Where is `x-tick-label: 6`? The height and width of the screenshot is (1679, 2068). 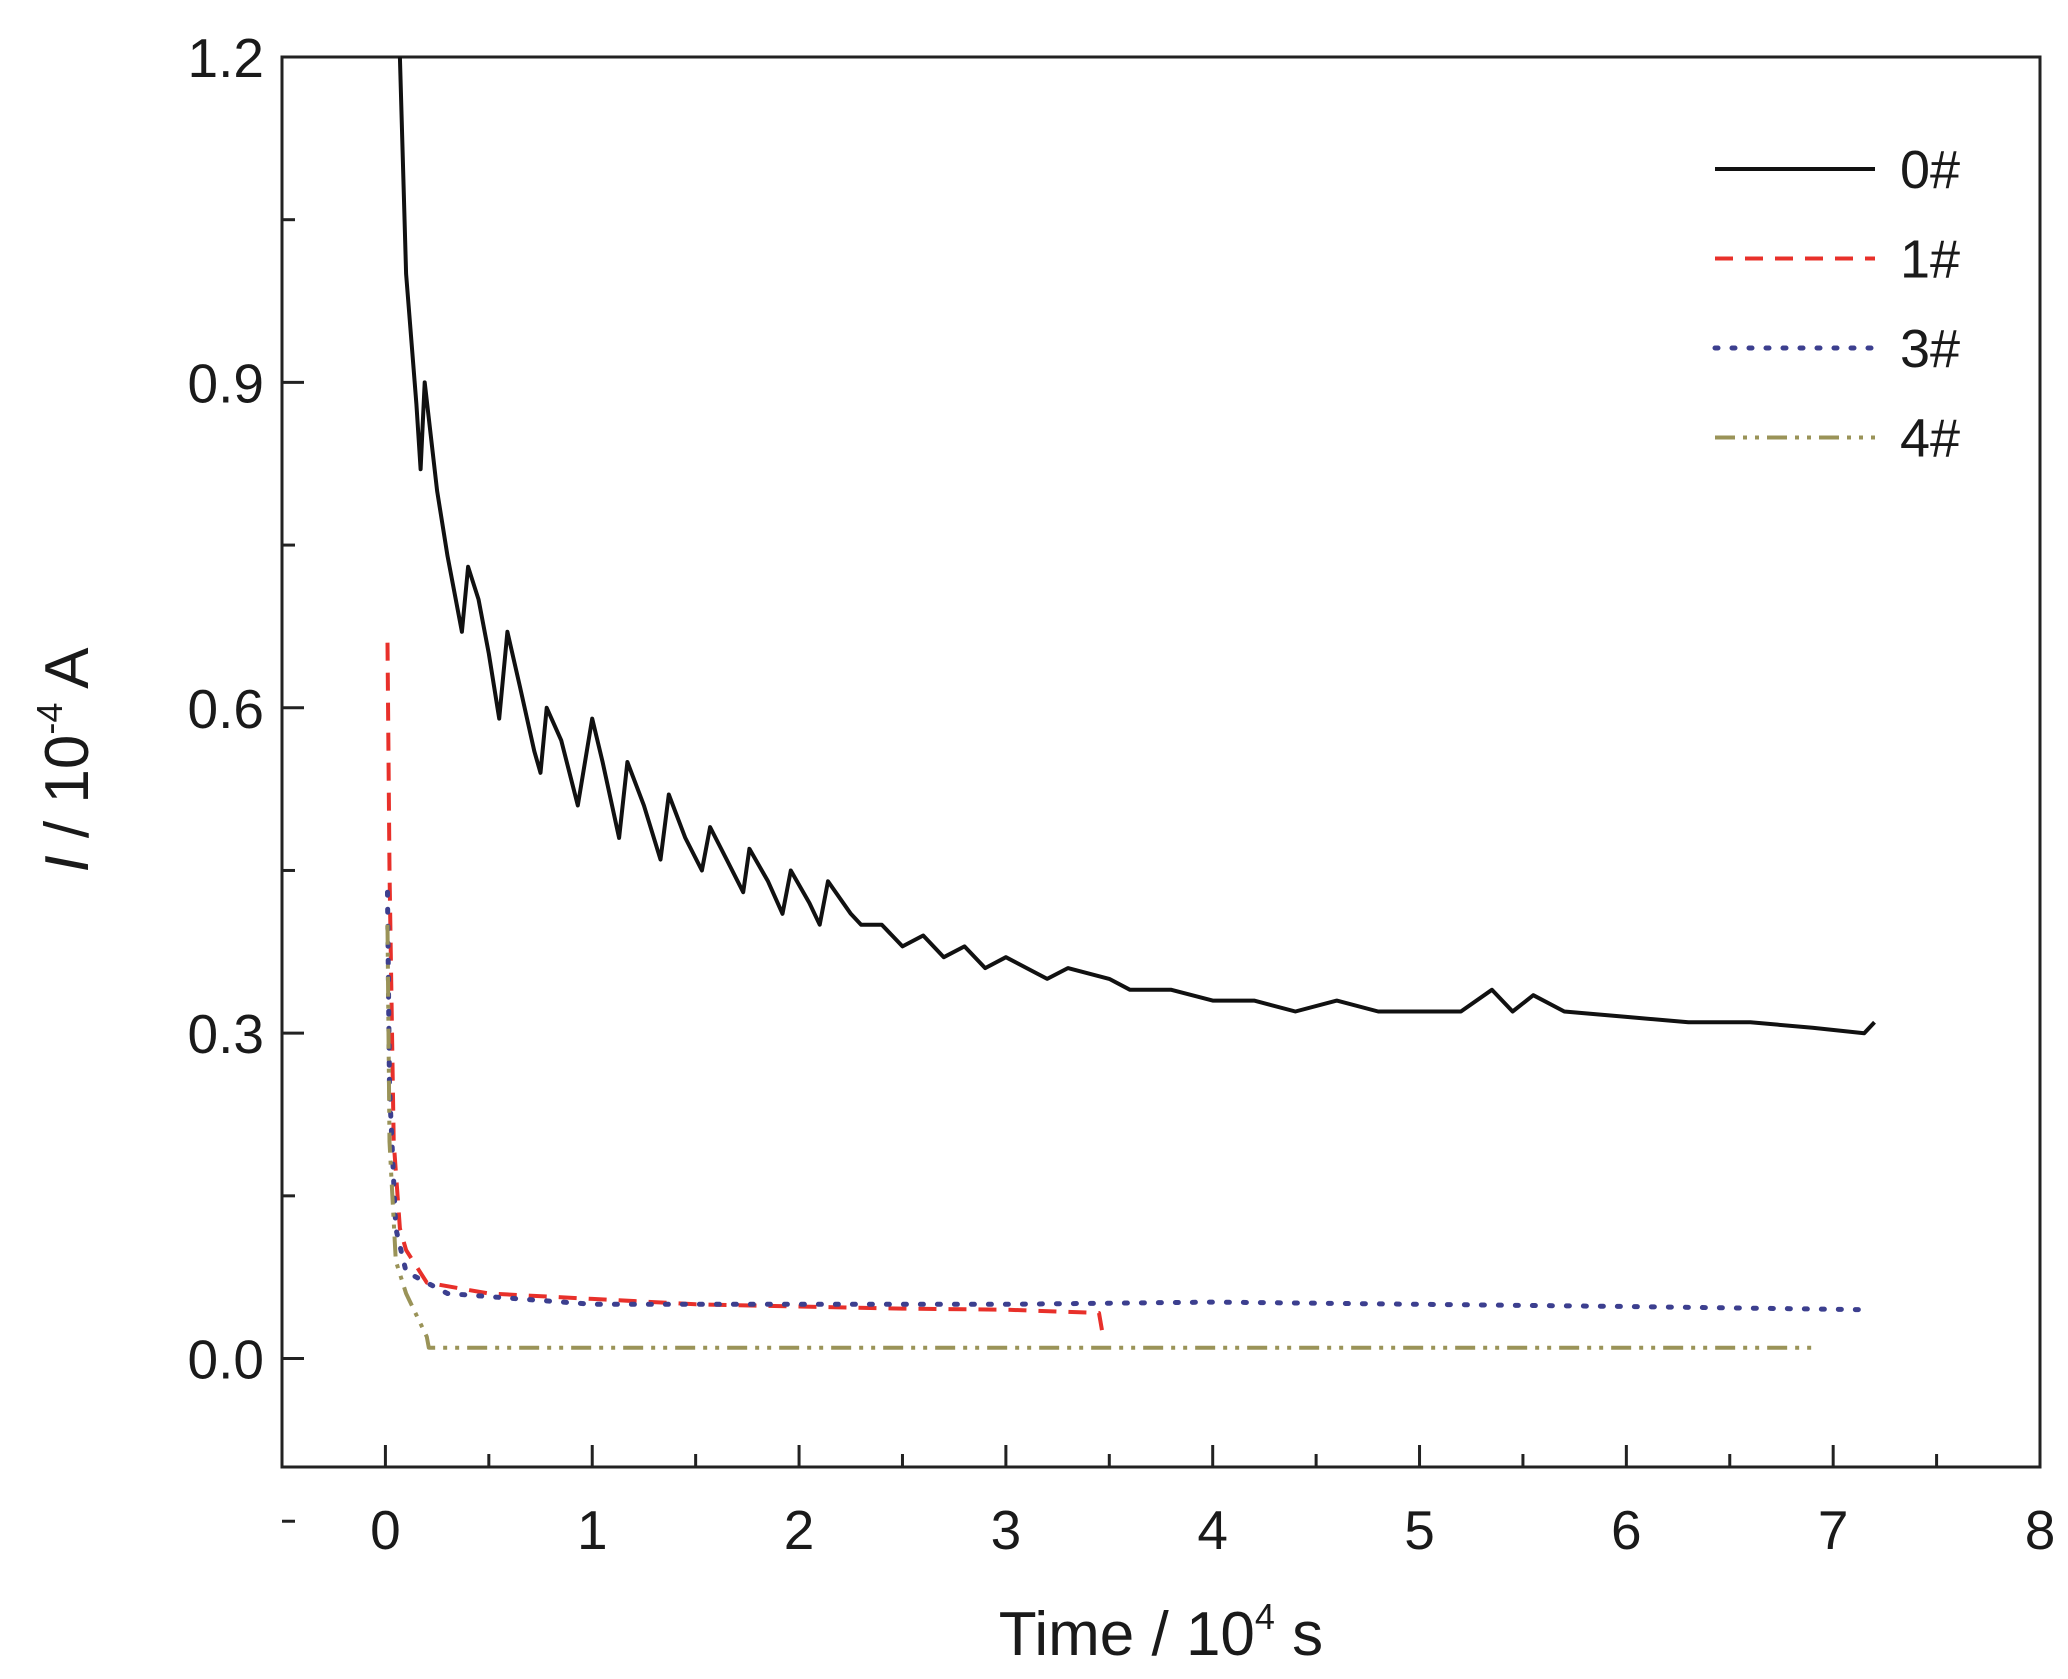 x-tick-label: 6 is located at coordinates (1626, 1530).